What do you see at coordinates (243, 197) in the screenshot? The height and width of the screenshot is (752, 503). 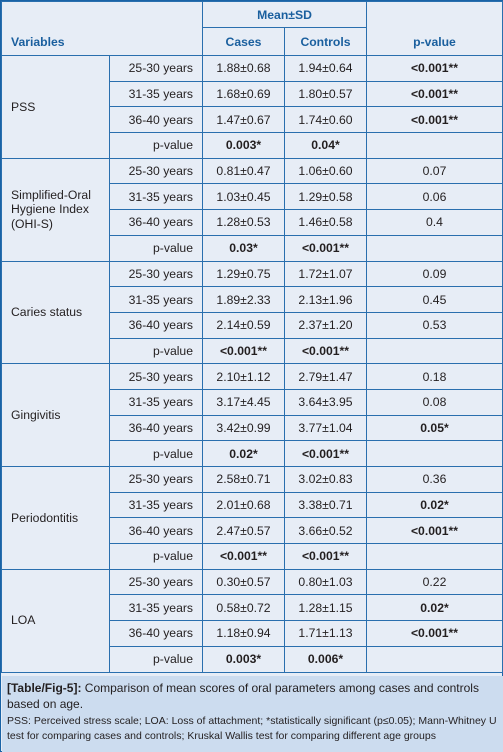 I see `cases-value-cell: 1.03±0.45` at bounding box center [243, 197].